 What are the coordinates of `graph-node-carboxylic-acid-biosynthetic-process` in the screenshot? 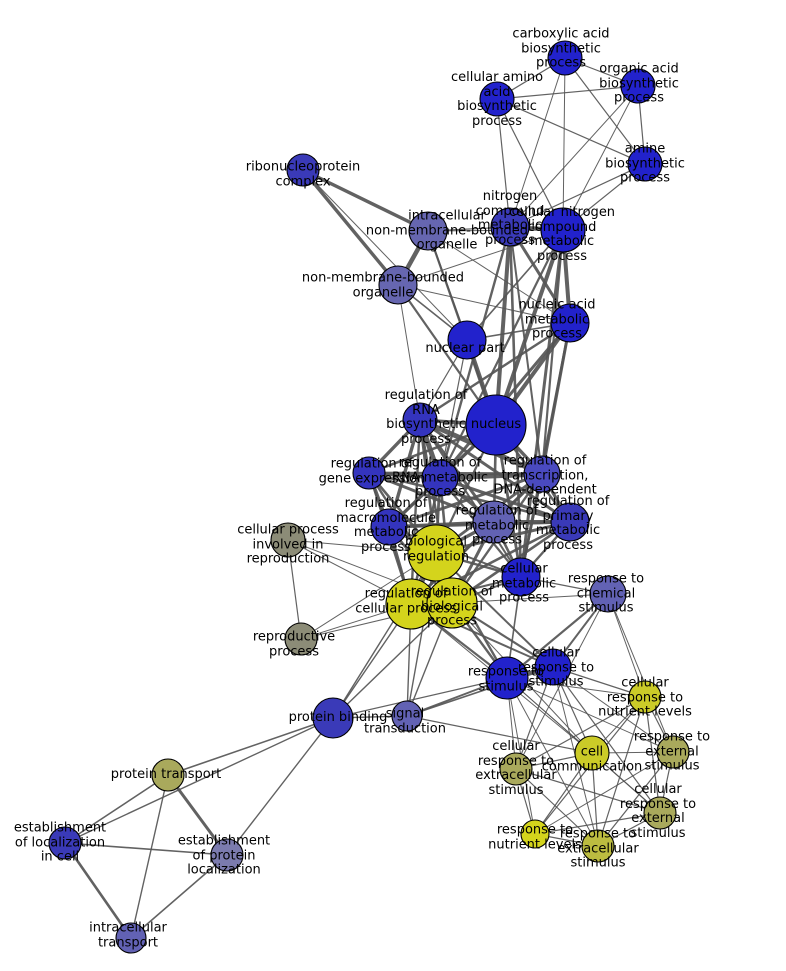 It's located at (565, 58).